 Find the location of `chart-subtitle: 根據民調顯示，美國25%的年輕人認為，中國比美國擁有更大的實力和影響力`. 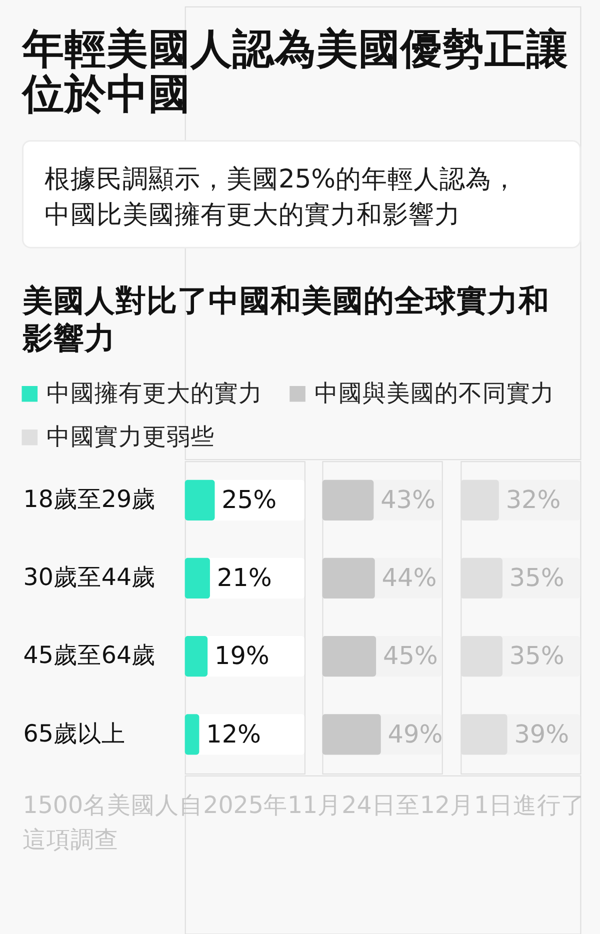

chart-subtitle: 根據民調顯示，美國25%的年輕人認為，中國比美國擁有更大的實力和影響力 is located at coordinates (281, 197).